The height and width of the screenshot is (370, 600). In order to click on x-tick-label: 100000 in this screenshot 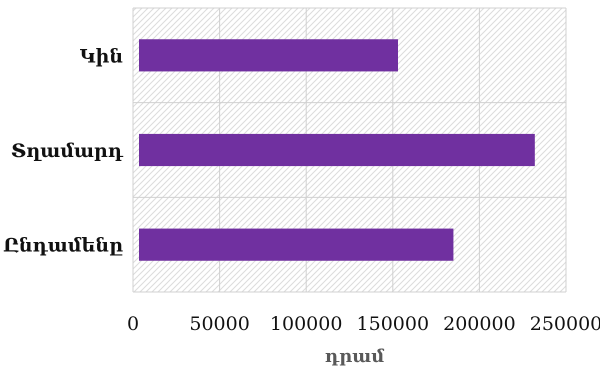, I will do `click(306, 324)`.